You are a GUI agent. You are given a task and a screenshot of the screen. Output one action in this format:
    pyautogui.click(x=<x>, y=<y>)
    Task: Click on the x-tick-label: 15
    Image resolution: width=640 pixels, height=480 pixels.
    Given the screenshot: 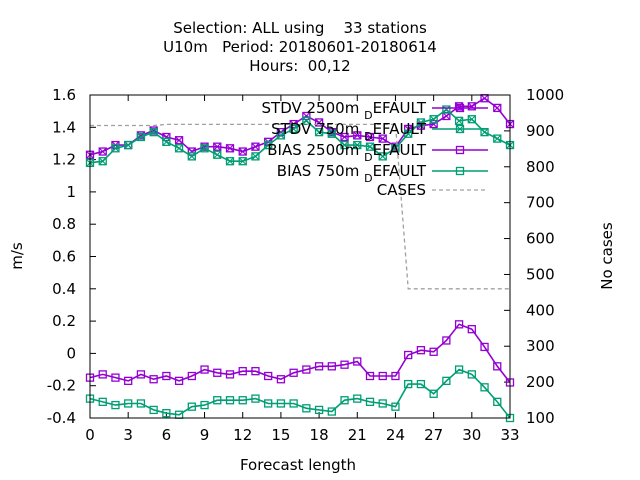 What is the action you would take?
    pyautogui.click(x=280, y=435)
    